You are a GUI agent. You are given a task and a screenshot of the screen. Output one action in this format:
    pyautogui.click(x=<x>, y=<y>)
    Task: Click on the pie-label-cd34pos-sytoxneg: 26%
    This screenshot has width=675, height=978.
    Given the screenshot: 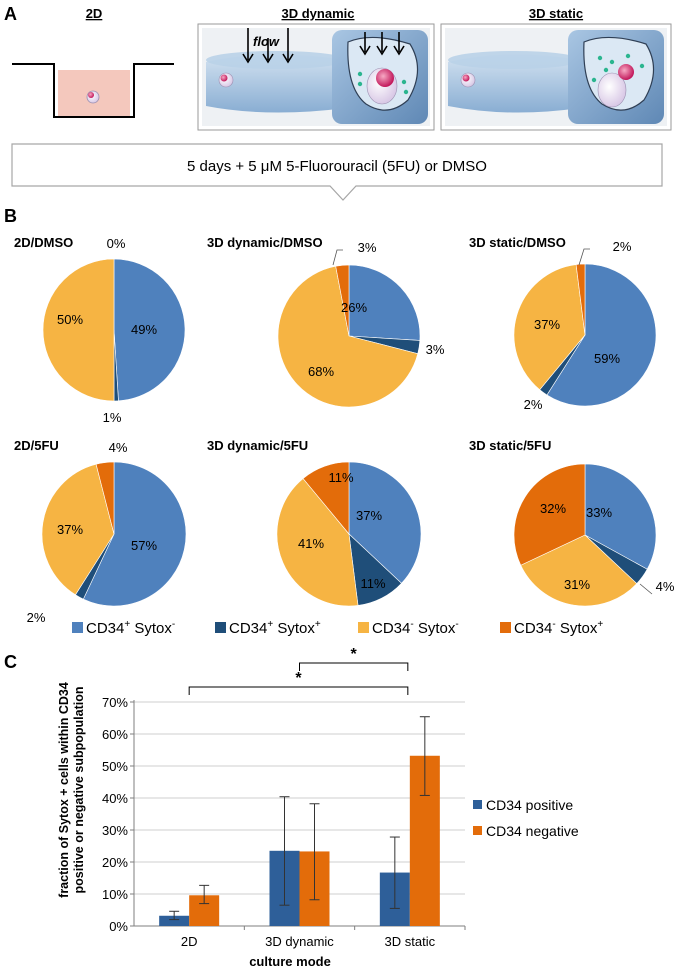 What is the action you would take?
    pyautogui.click(x=354, y=307)
    